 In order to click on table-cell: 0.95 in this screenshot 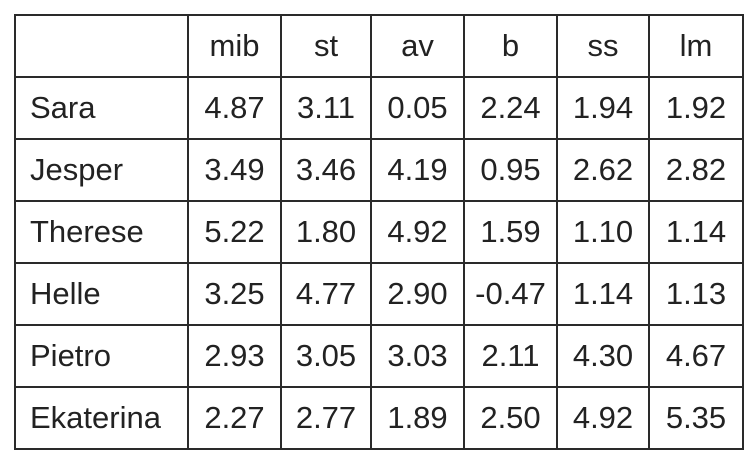, I will do `click(510, 170)`.